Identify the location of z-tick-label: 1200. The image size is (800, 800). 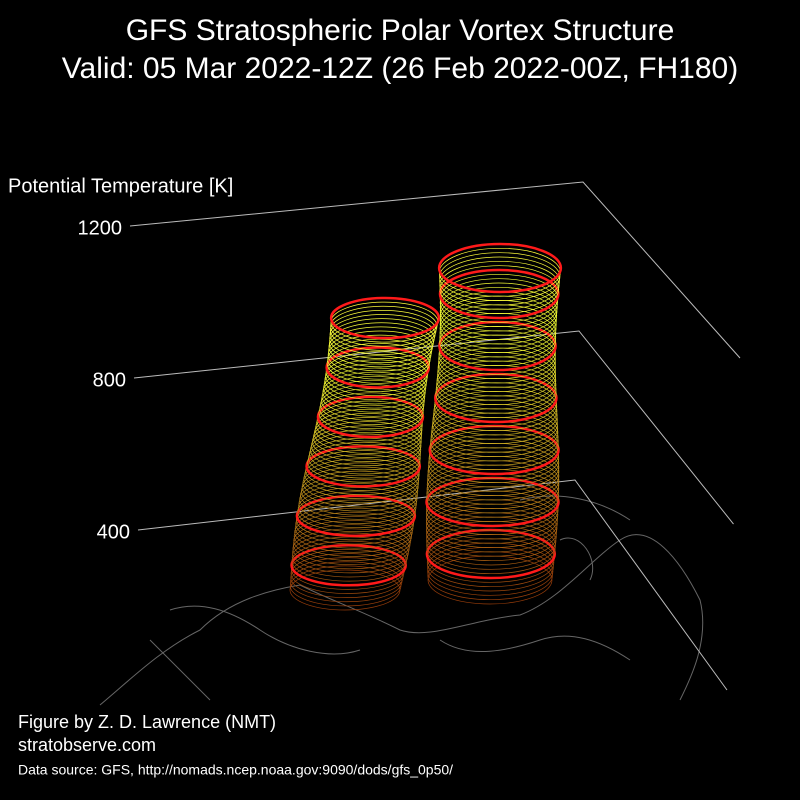
(100, 228).